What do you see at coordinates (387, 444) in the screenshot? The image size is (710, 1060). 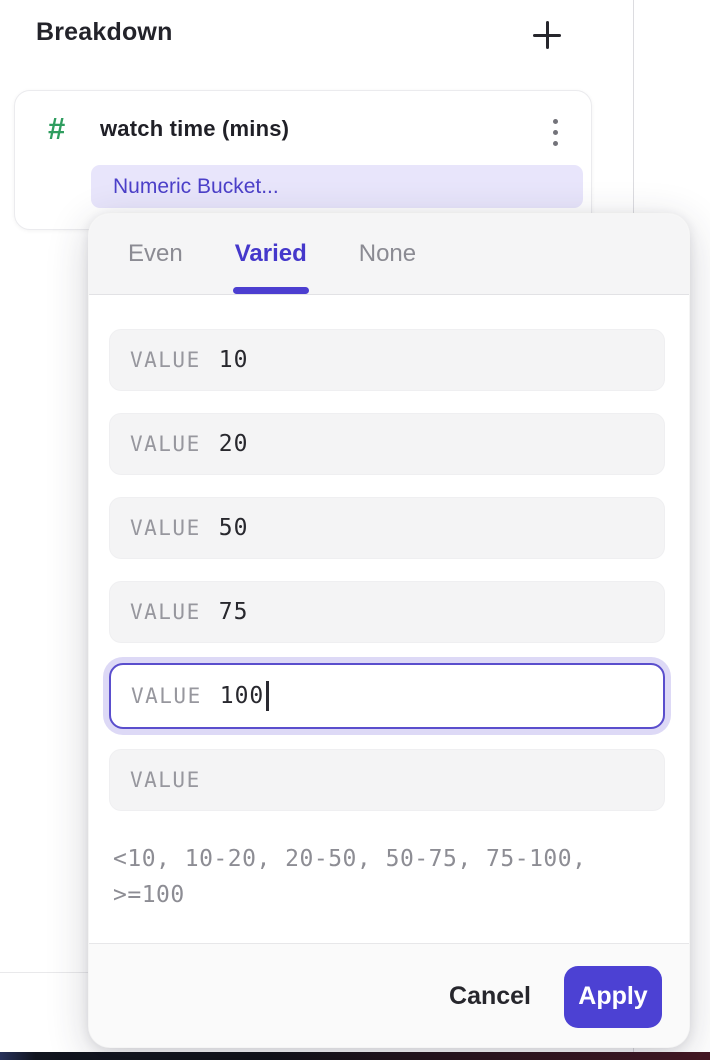 I see `value-field-2: VALUE 20` at bounding box center [387, 444].